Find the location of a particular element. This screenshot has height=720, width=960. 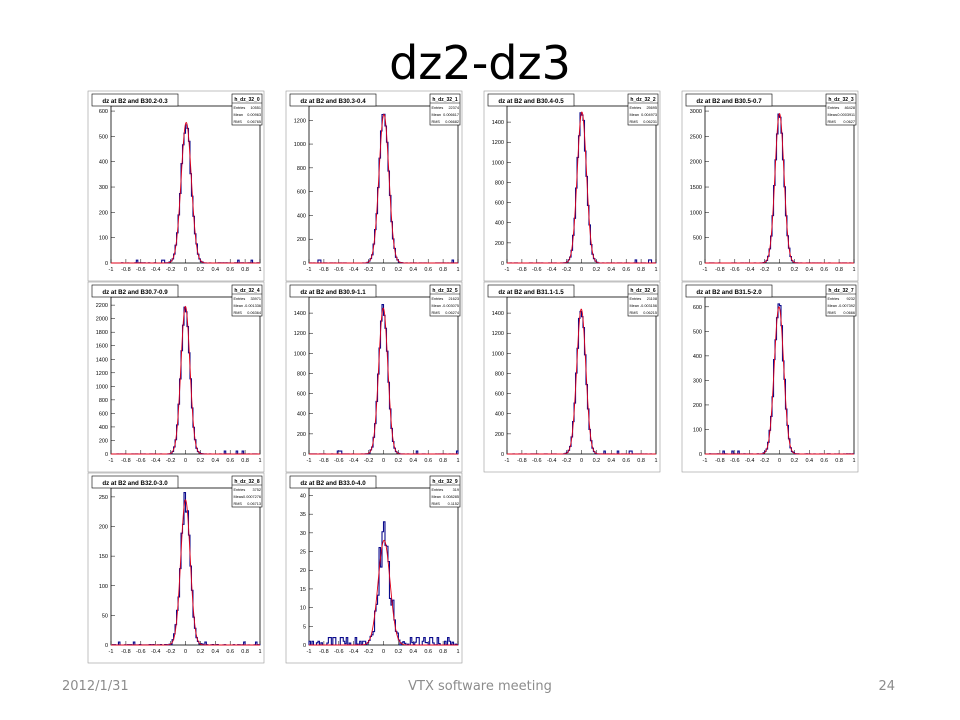

stats-value: 0.008285 is located at coordinates (451, 497).